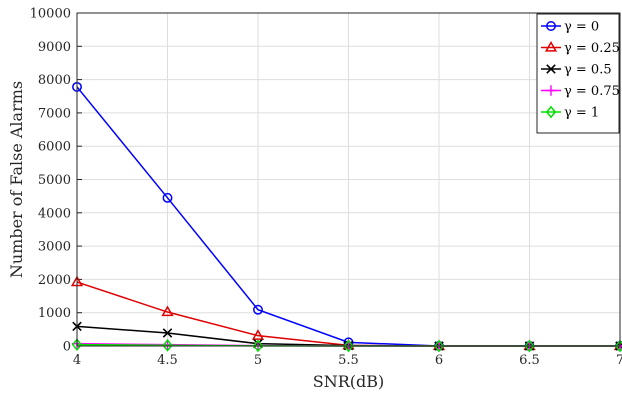  I want to click on x-tick-label: 5.5, so click(348, 360).